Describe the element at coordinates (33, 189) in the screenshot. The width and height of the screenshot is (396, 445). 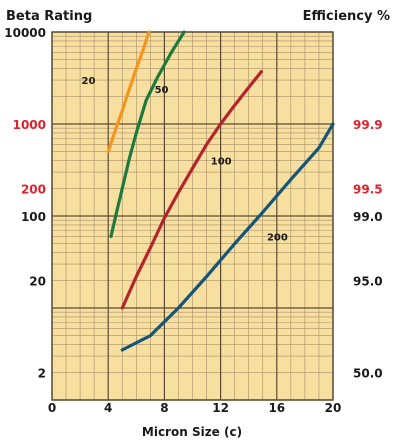
I see `left-tick-label: 200` at that location.